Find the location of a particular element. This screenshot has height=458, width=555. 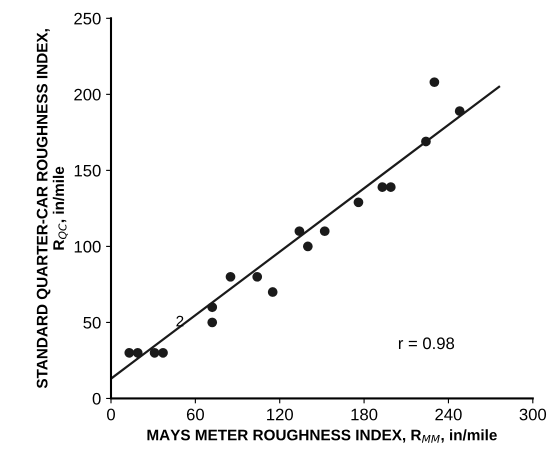

annotation: 2 is located at coordinates (180, 321).